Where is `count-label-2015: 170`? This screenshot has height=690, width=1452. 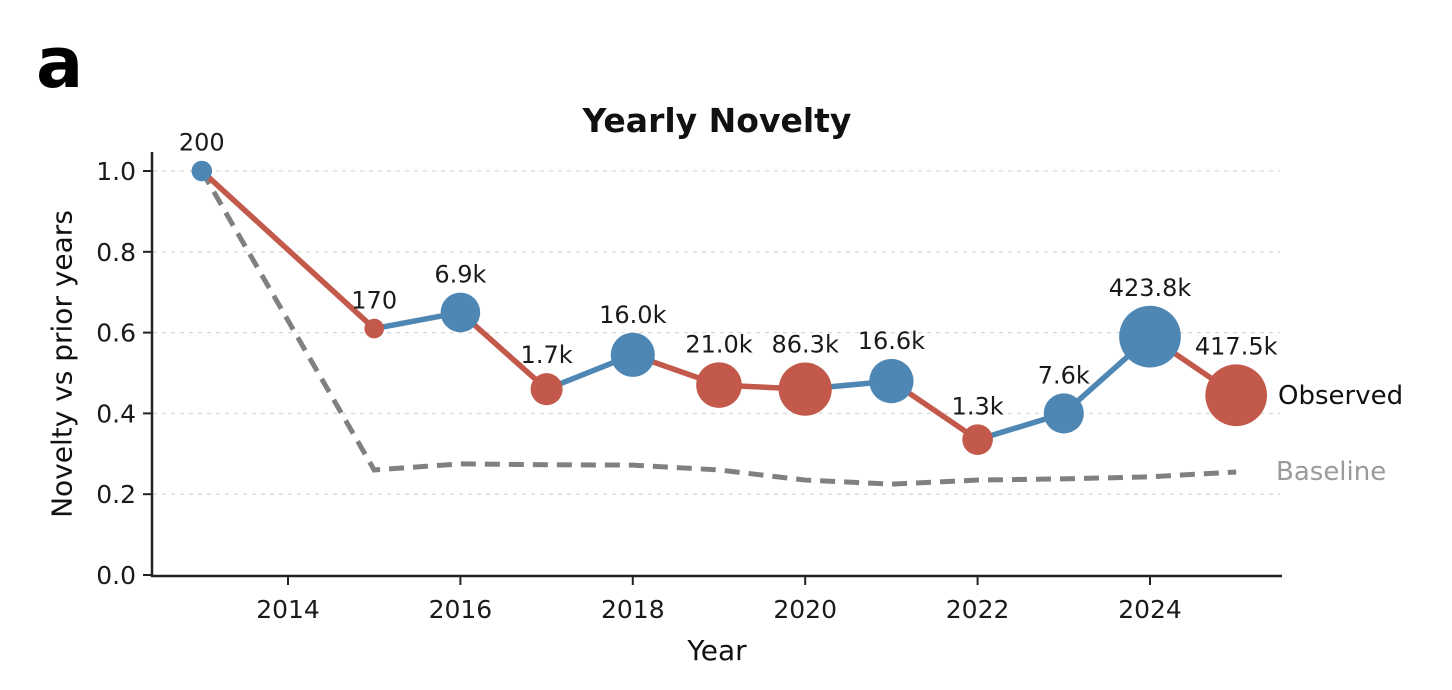 count-label-2015: 170 is located at coordinates (374, 301).